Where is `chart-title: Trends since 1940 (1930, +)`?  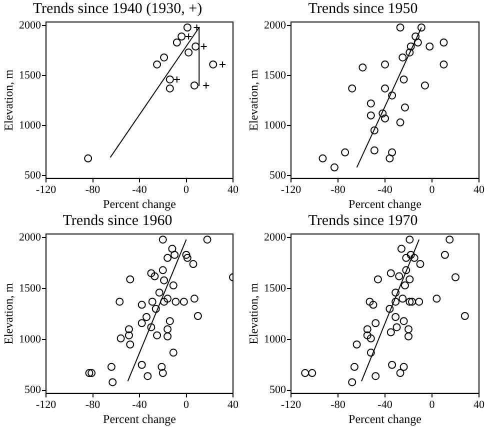
chart-title: Trends since 1940 (1930, +) is located at coordinates (117, 8).